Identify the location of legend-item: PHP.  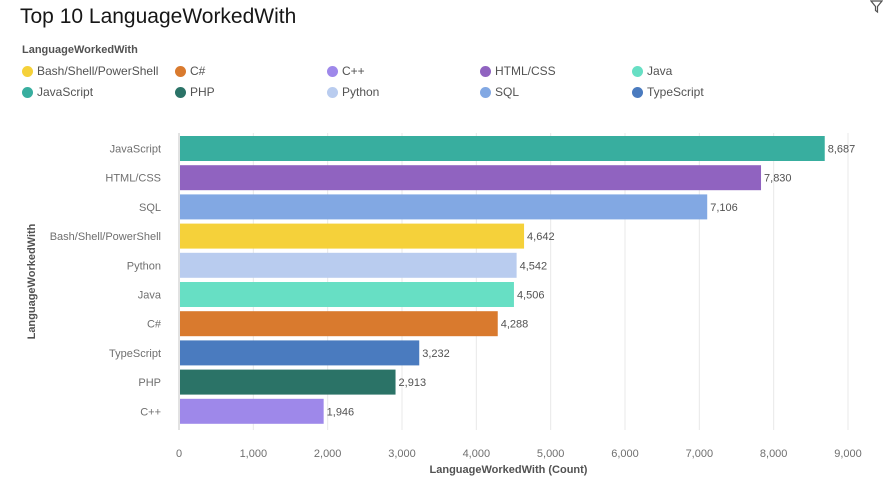
(195, 92).